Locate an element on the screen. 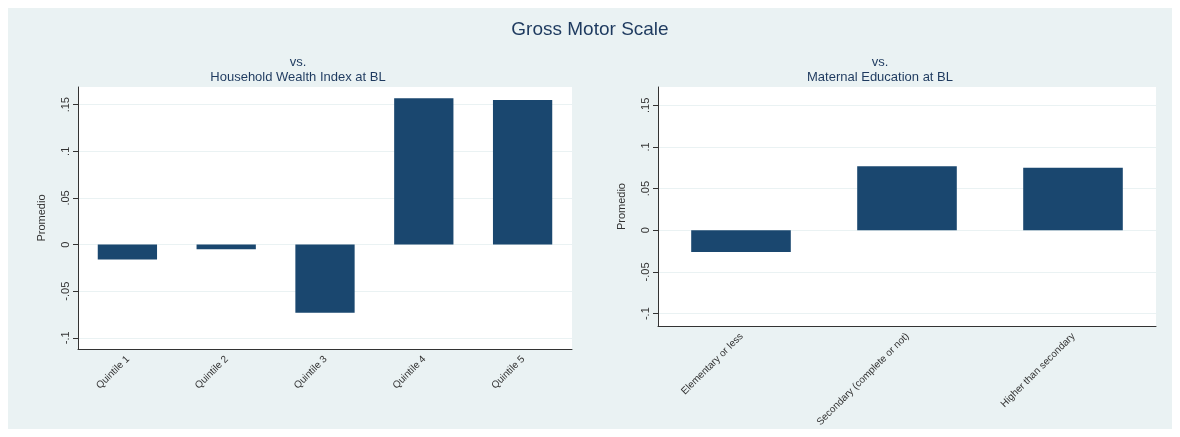 The width and height of the screenshot is (1180, 437). chart-subtitle: vs. Maternal Education at BL is located at coordinates (880, 69).